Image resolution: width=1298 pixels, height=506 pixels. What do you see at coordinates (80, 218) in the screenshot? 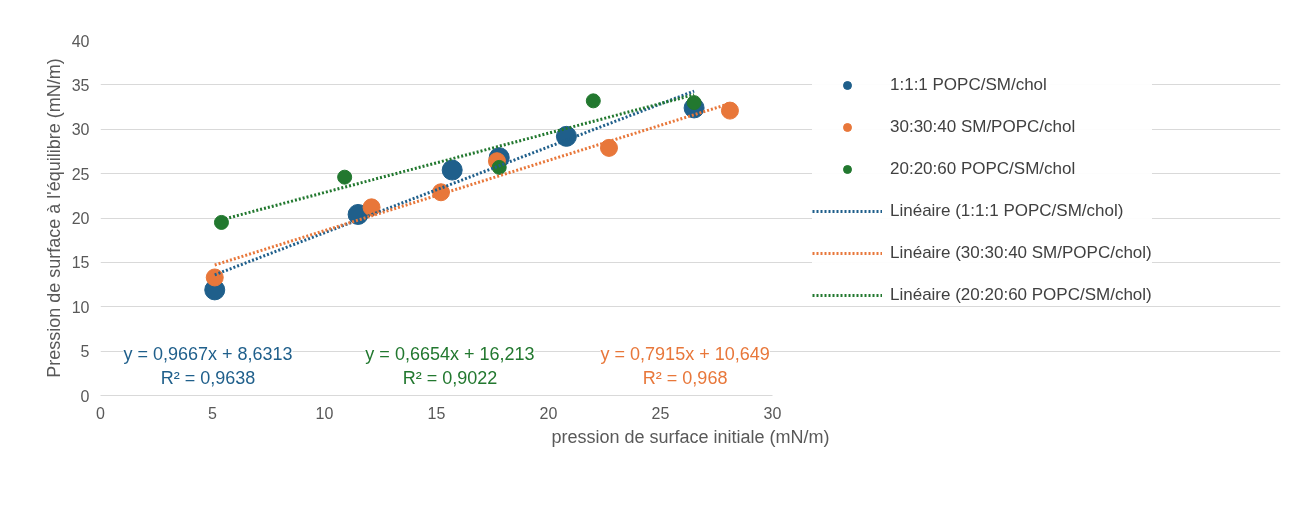
I see `y-tick-label: 20` at bounding box center [80, 218].